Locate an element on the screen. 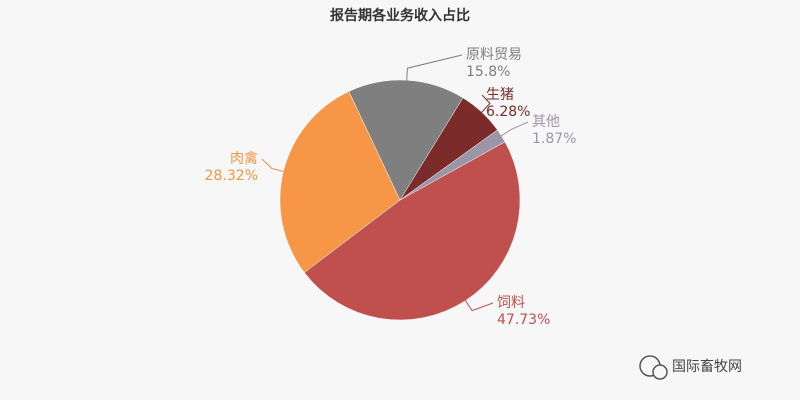 This screenshot has width=800, height=400. slice-label: 其他 is located at coordinates (546, 122).